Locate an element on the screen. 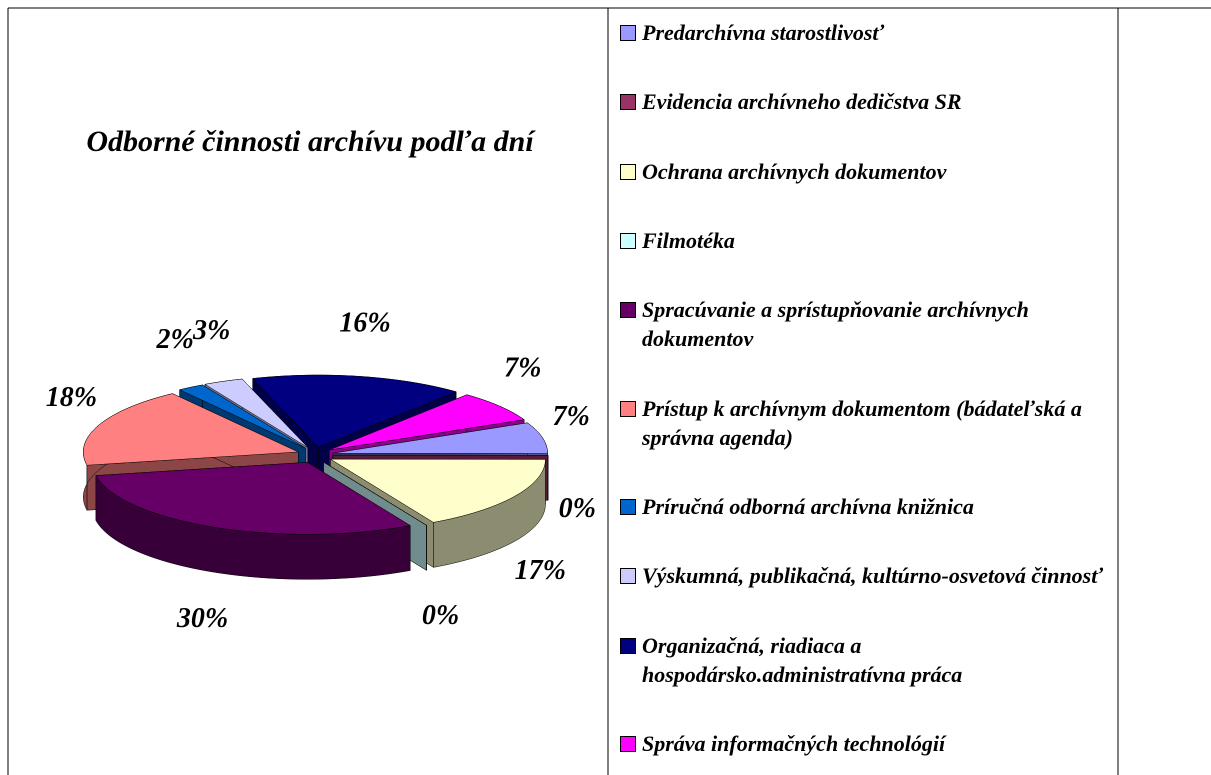 The width and height of the screenshot is (1211, 775). legend-item: Ochrana archívnych dokumentov is located at coordinates (865, 171).